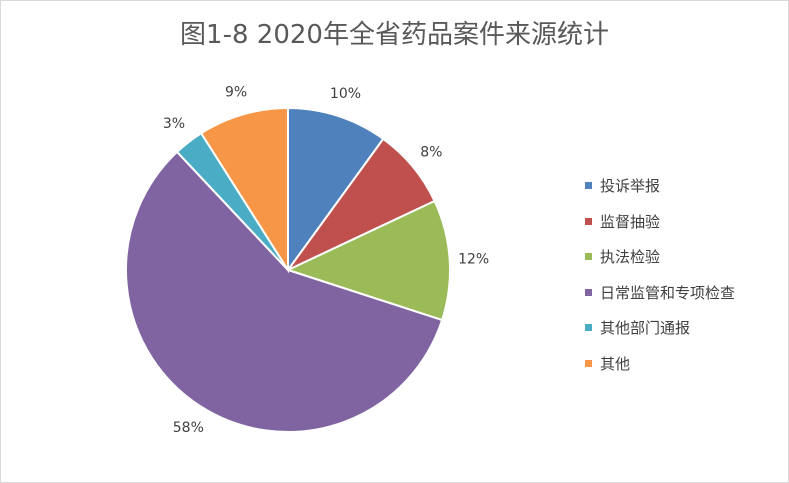 The image size is (789, 483). Describe the element at coordinates (174, 124) in the screenshot. I see `data-label-5: 3%` at that location.